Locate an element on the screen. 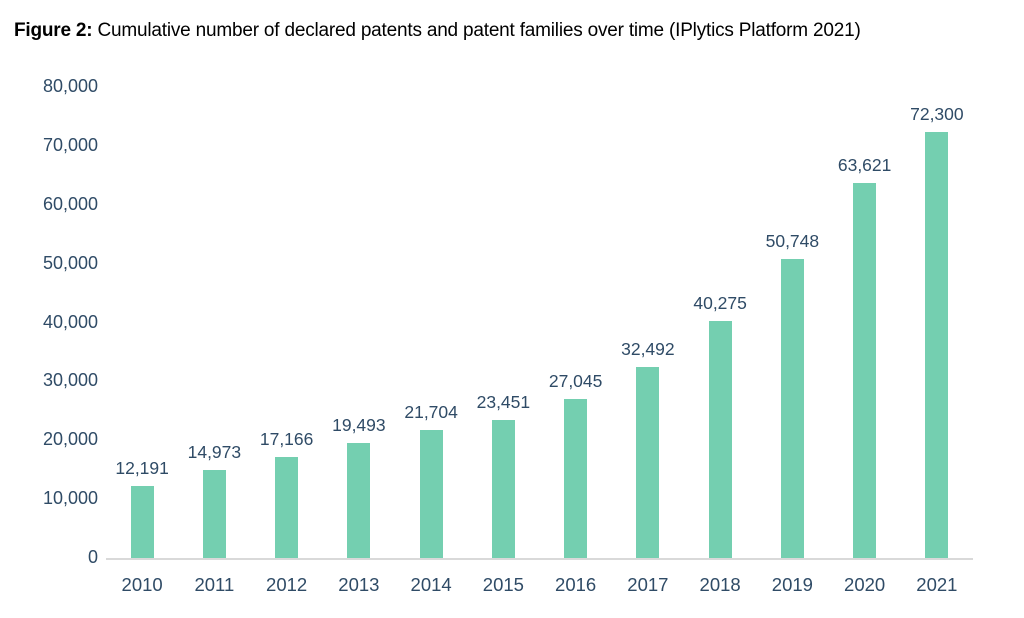 This screenshot has height=618, width=1024. y-axis-tick-label: 10,000 is located at coordinates (70, 498).